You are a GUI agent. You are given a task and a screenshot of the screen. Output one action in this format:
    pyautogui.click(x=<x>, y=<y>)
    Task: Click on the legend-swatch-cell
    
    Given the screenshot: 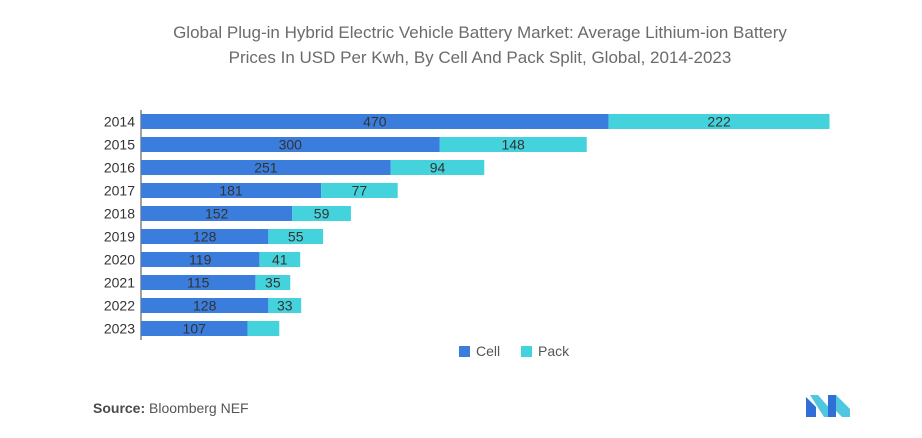 What is the action you would take?
    pyautogui.click(x=464, y=351)
    